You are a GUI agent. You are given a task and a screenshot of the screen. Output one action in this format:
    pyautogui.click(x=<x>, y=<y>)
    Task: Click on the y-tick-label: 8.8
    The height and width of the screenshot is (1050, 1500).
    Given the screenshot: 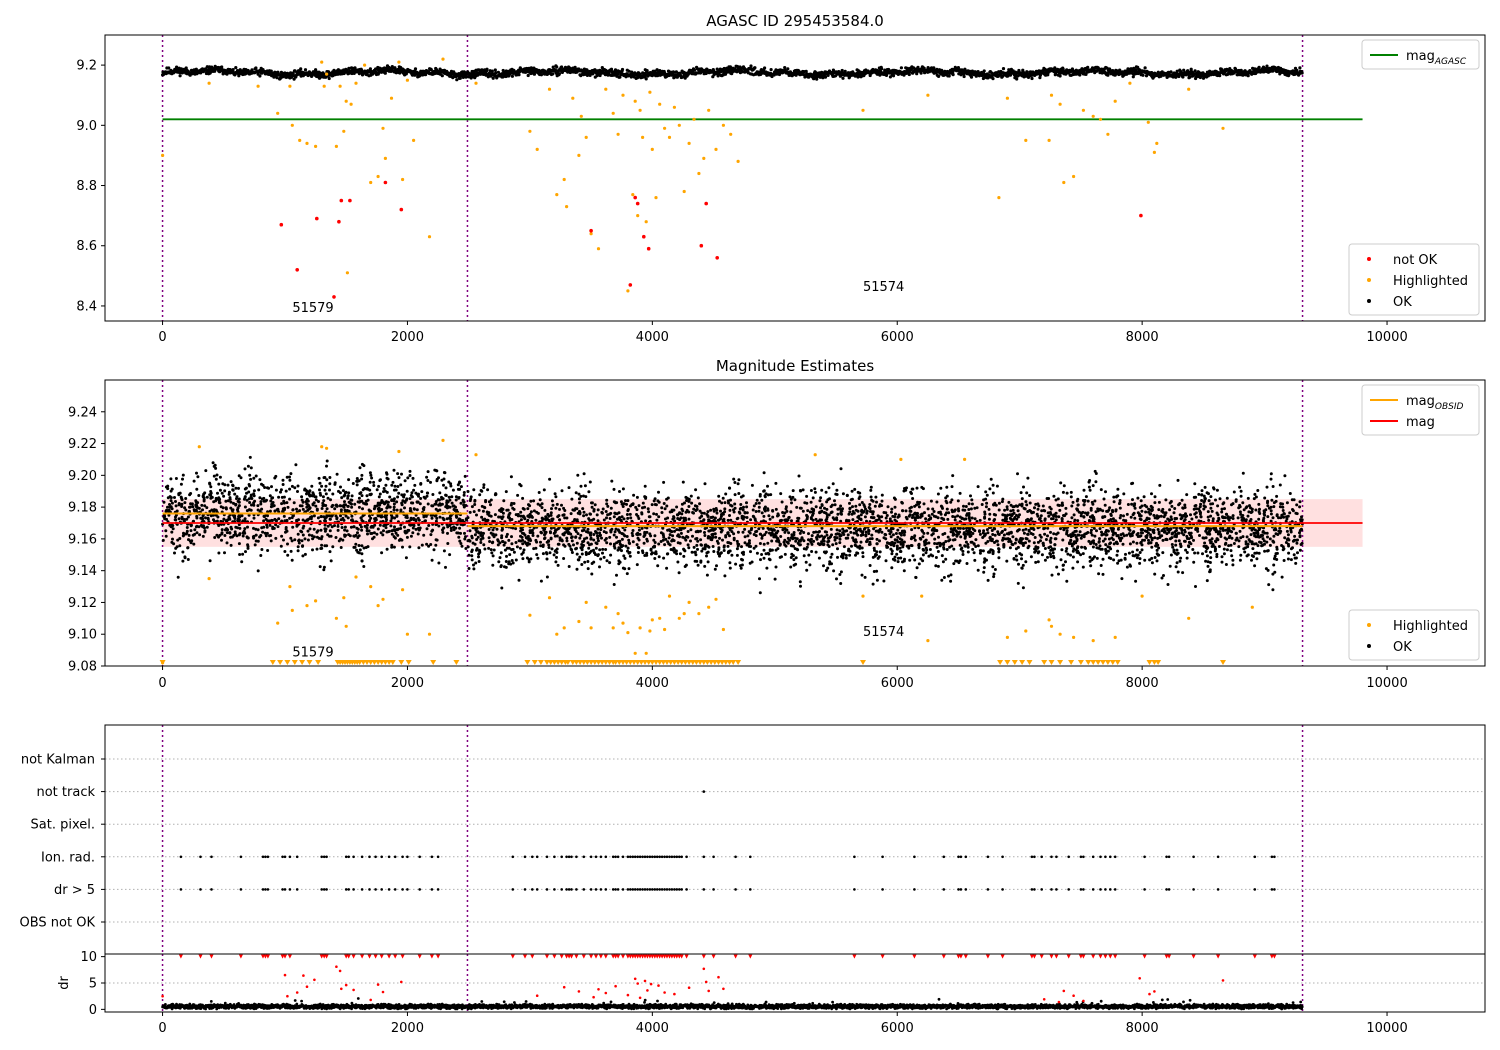 What is the action you would take?
    pyautogui.click(x=86, y=186)
    